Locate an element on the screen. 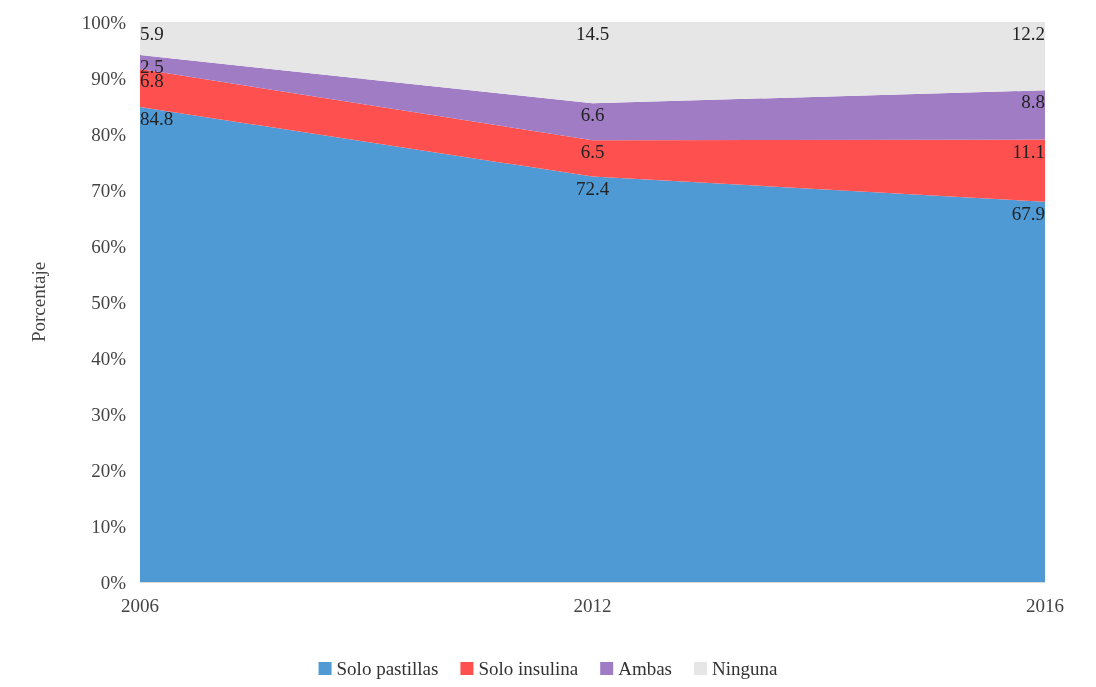 The height and width of the screenshot is (687, 1096). y-tick-label: 50% is located at coordinates (109, 302).